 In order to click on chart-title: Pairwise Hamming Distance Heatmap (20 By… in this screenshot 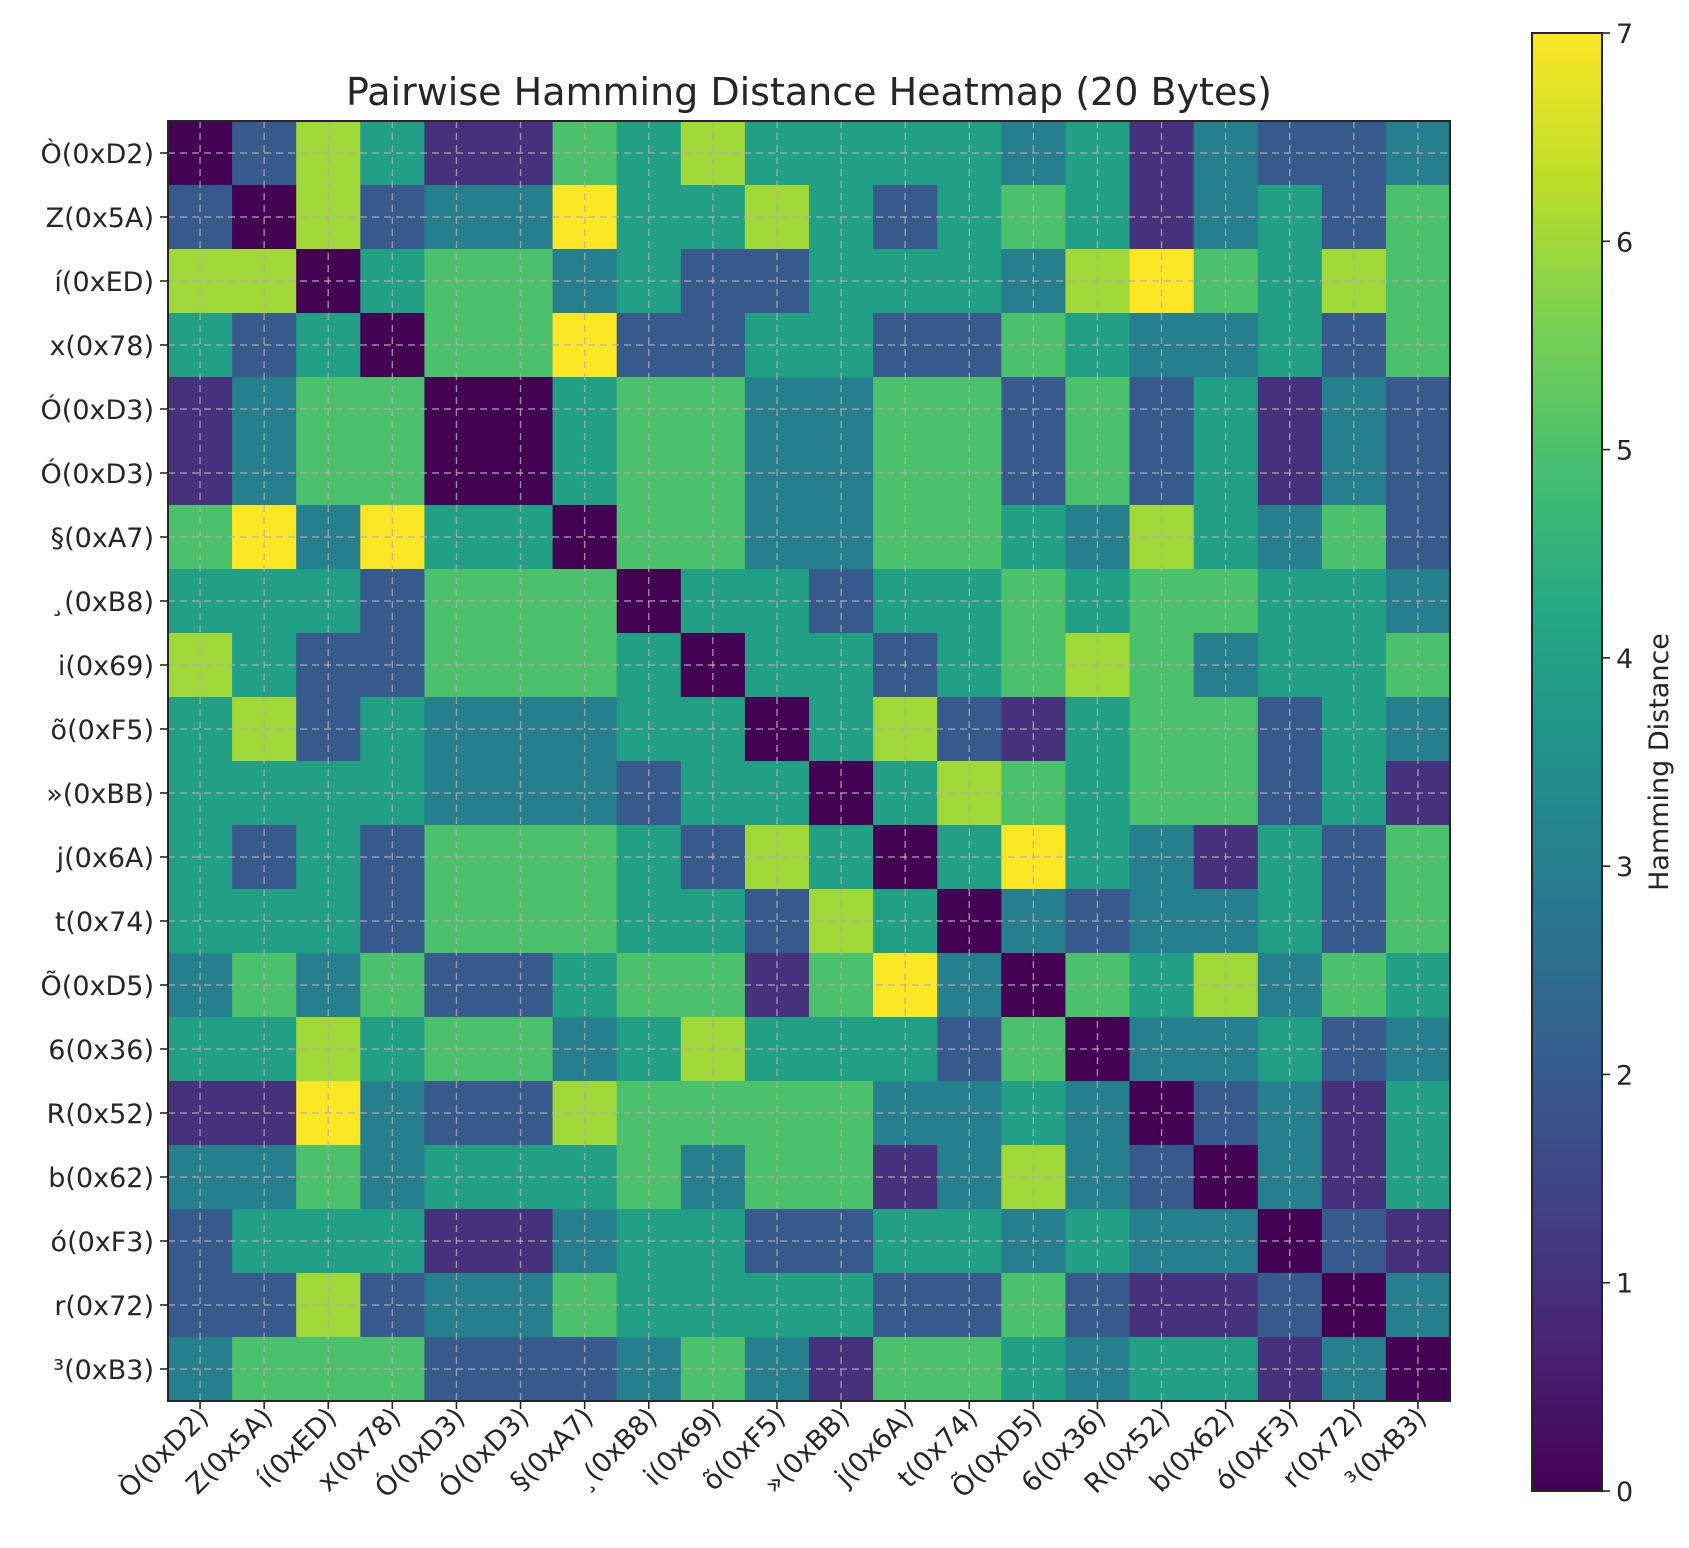, I will do `click(809, 92)`.